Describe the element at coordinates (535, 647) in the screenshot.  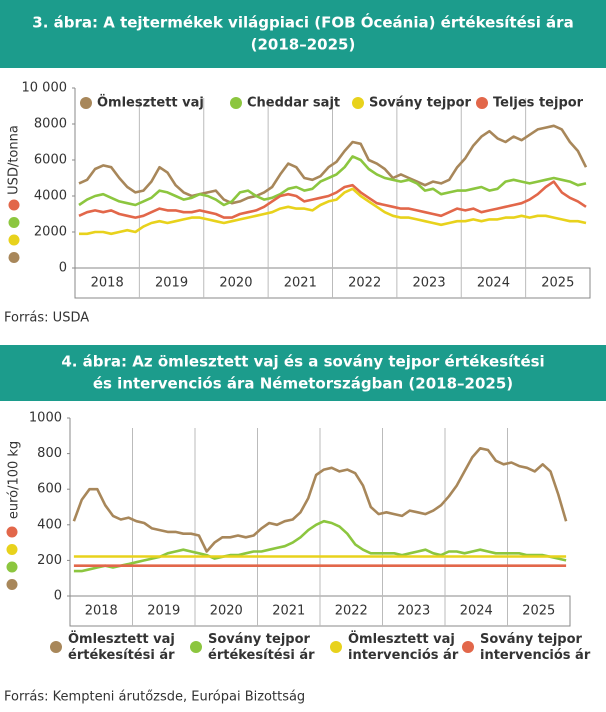
I see `legend-label: Sovány tejpor intervenciós ár` at that location.